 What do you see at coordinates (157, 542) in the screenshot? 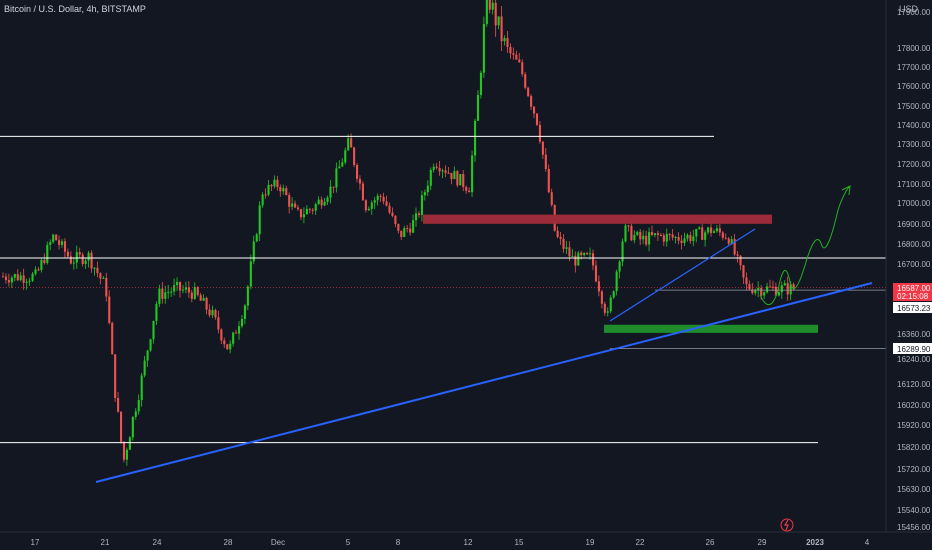
I see `time-tick-label: 24` at bounding box center [157, 542].